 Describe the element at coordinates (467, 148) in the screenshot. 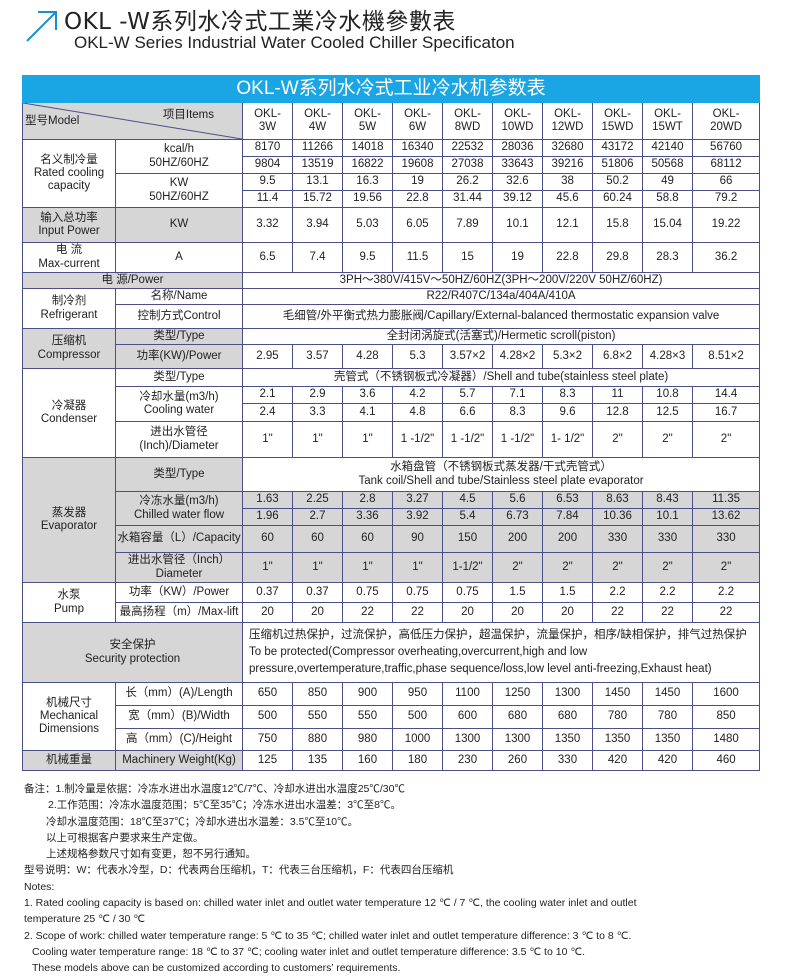

I see `cooling-kcal-50-cell: 22532` at that location.